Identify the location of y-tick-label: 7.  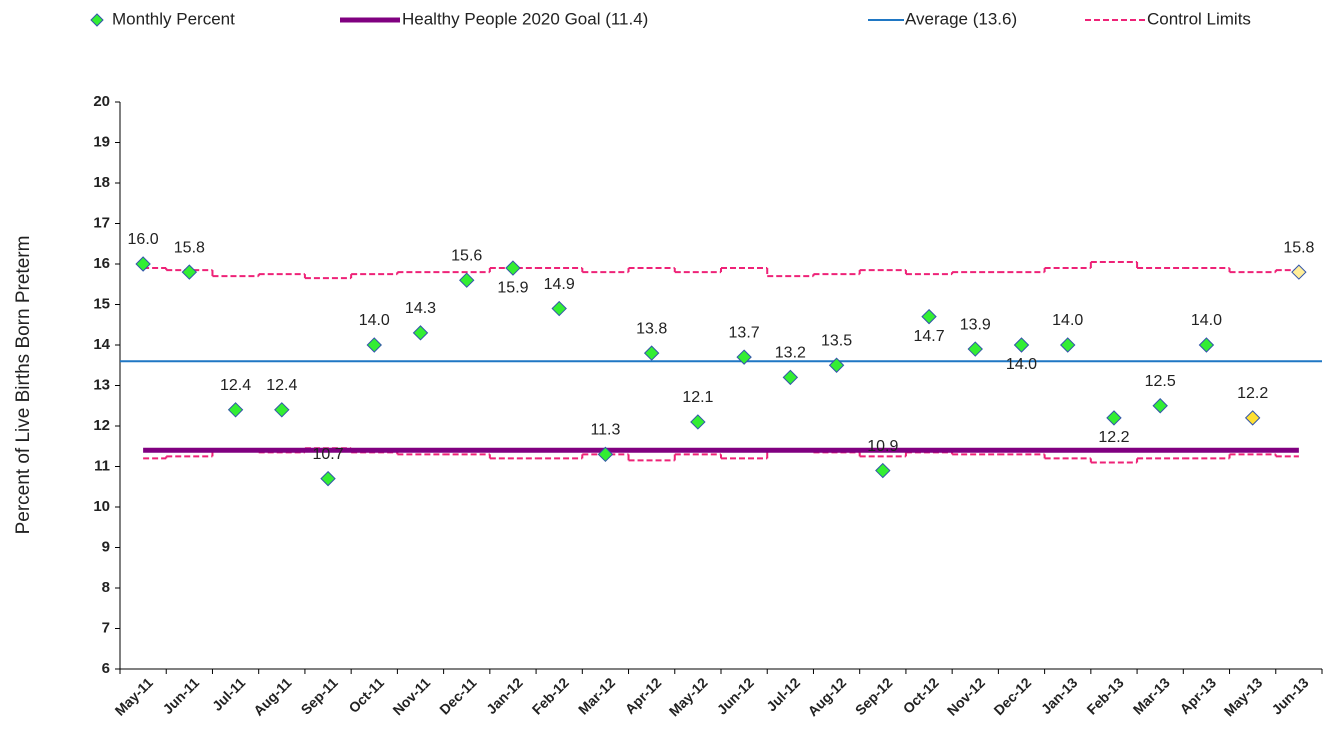
(106, 627).